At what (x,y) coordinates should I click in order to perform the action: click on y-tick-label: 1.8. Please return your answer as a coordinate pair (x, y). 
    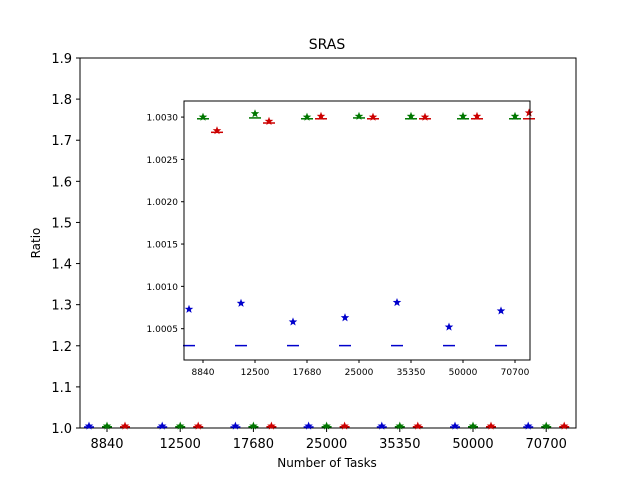
    Looking at the image, I should click on (61, 100).